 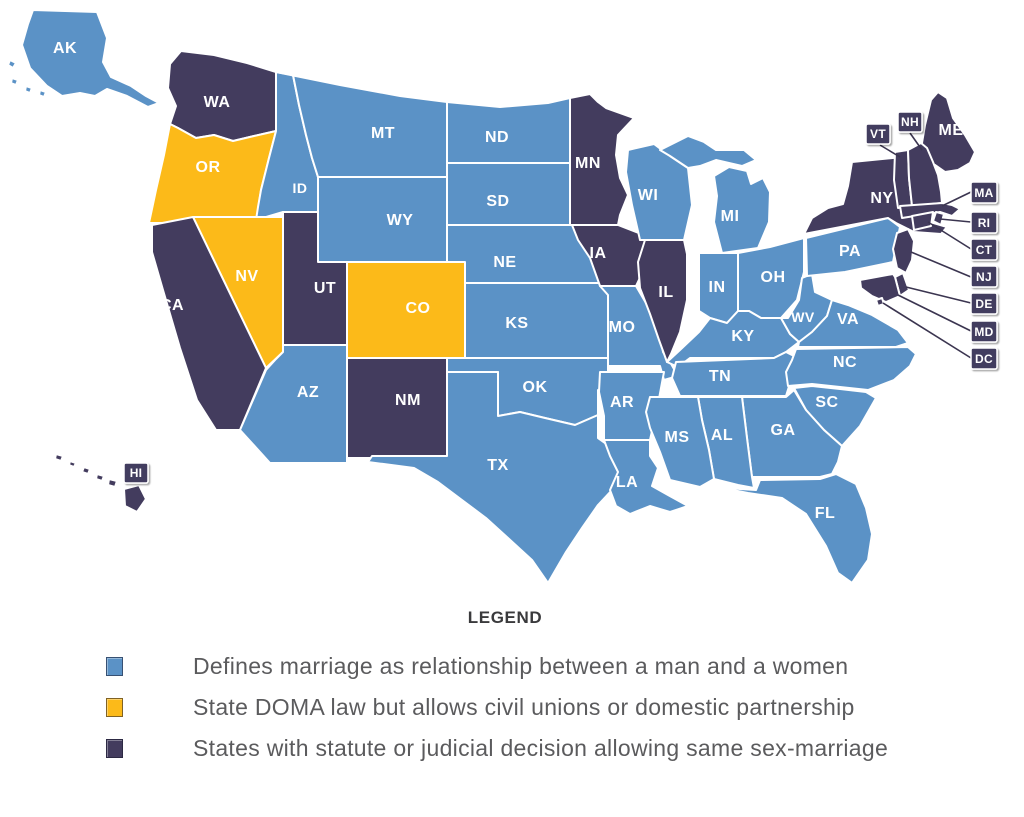 I want to click on state-label-la: LA, so click(x=627, y=482).